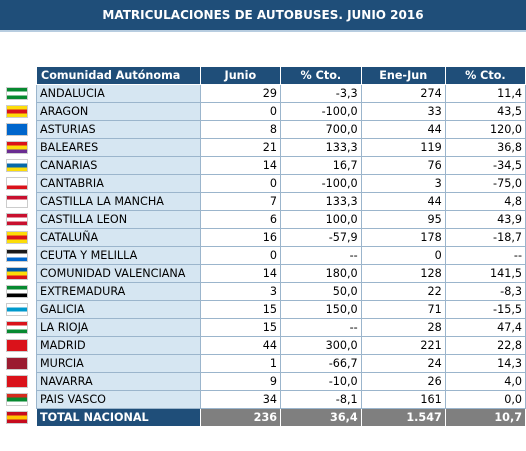 This screenshot has height=451, width=526. What do you see at coordinates (403, 381) in the screenshot?
I see `ytd-value-cell: 26` at bounding box center [403, 381].